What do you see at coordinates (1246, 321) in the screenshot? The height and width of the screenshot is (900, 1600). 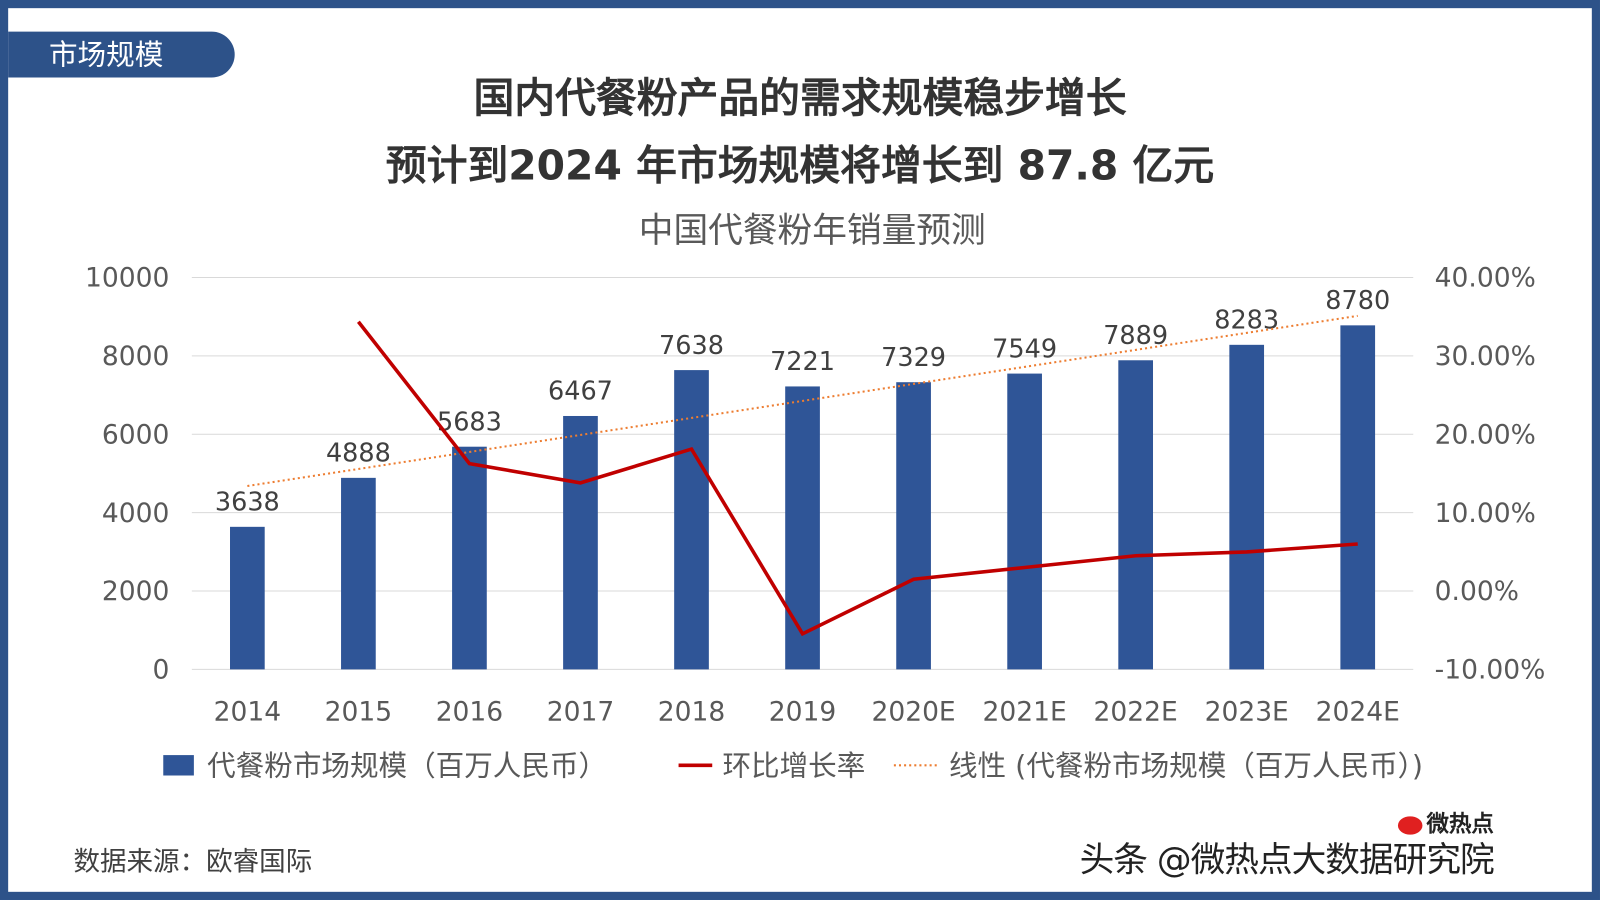 I see `bar-data-label: 8283` at bounding box center [1246, 321].